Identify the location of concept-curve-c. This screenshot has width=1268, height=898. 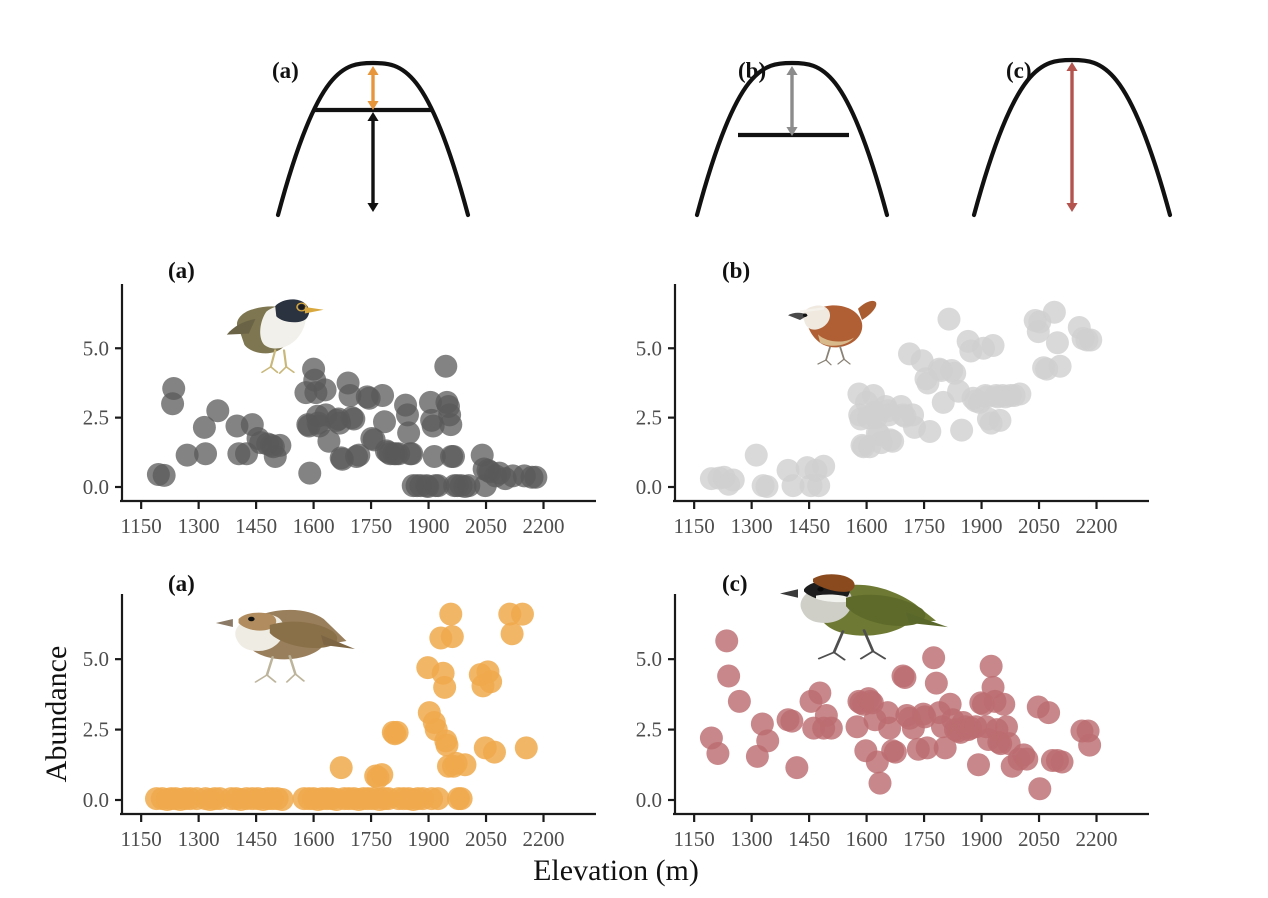
(1072, 137).